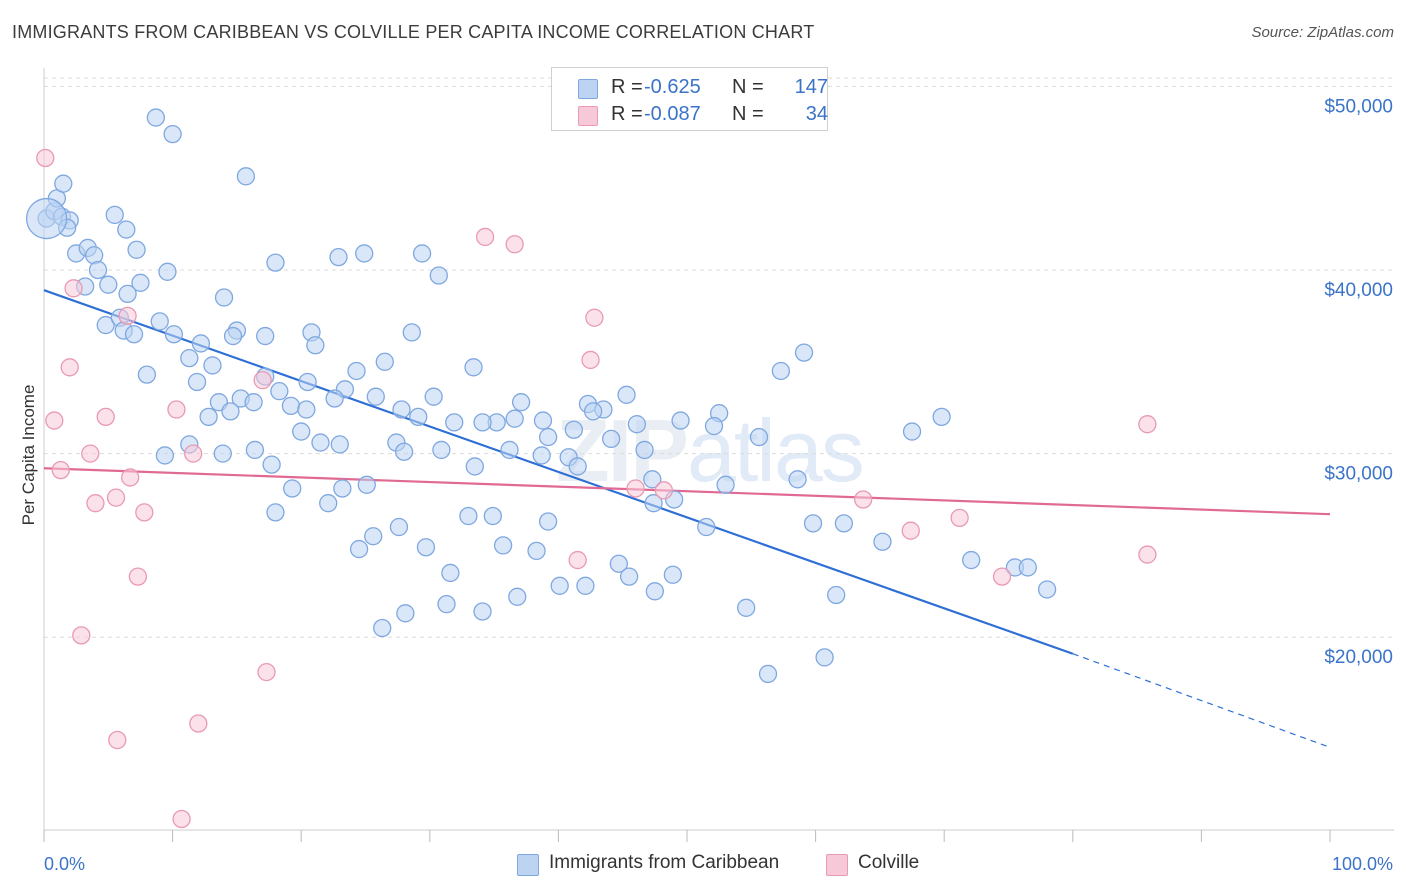 The image size is (1406, 892). I want to click on bottom-legend-swatch-caribbean, so click(528, 865).